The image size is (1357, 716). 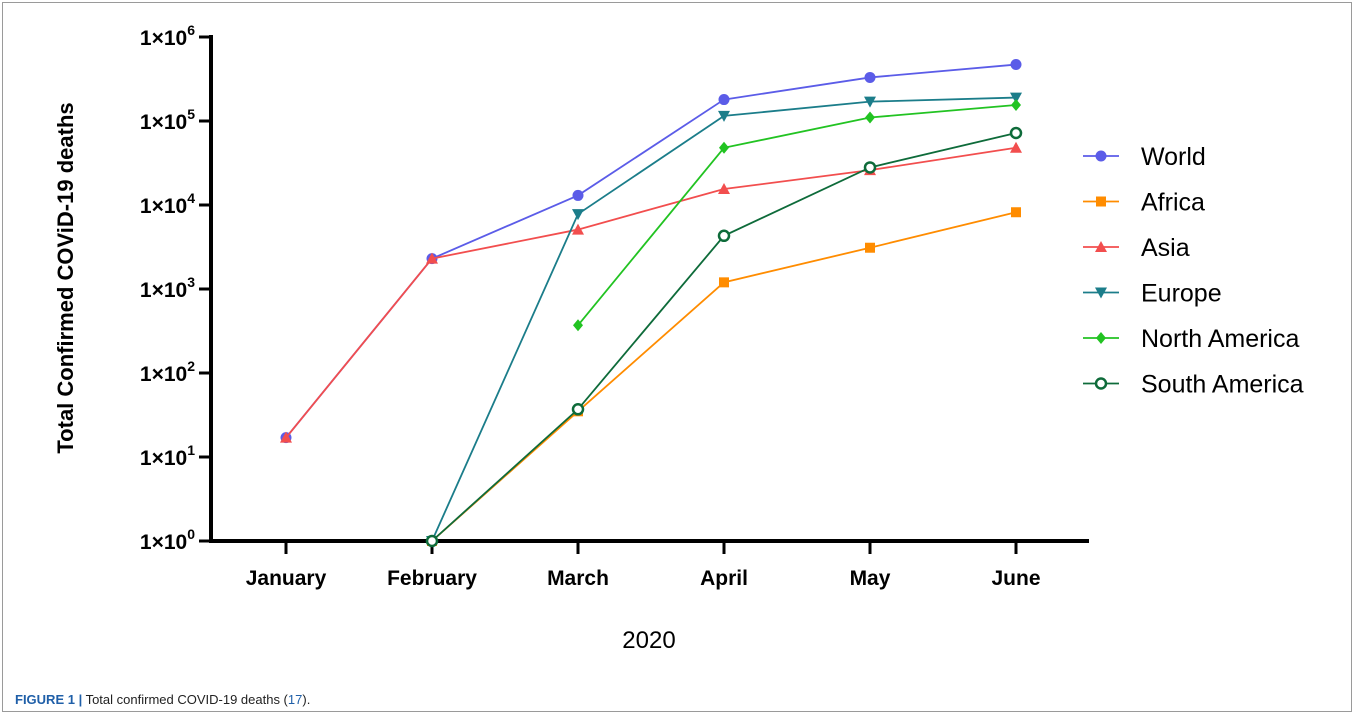 I want to click on caption-text-end: )., so click(x=306, y=699).